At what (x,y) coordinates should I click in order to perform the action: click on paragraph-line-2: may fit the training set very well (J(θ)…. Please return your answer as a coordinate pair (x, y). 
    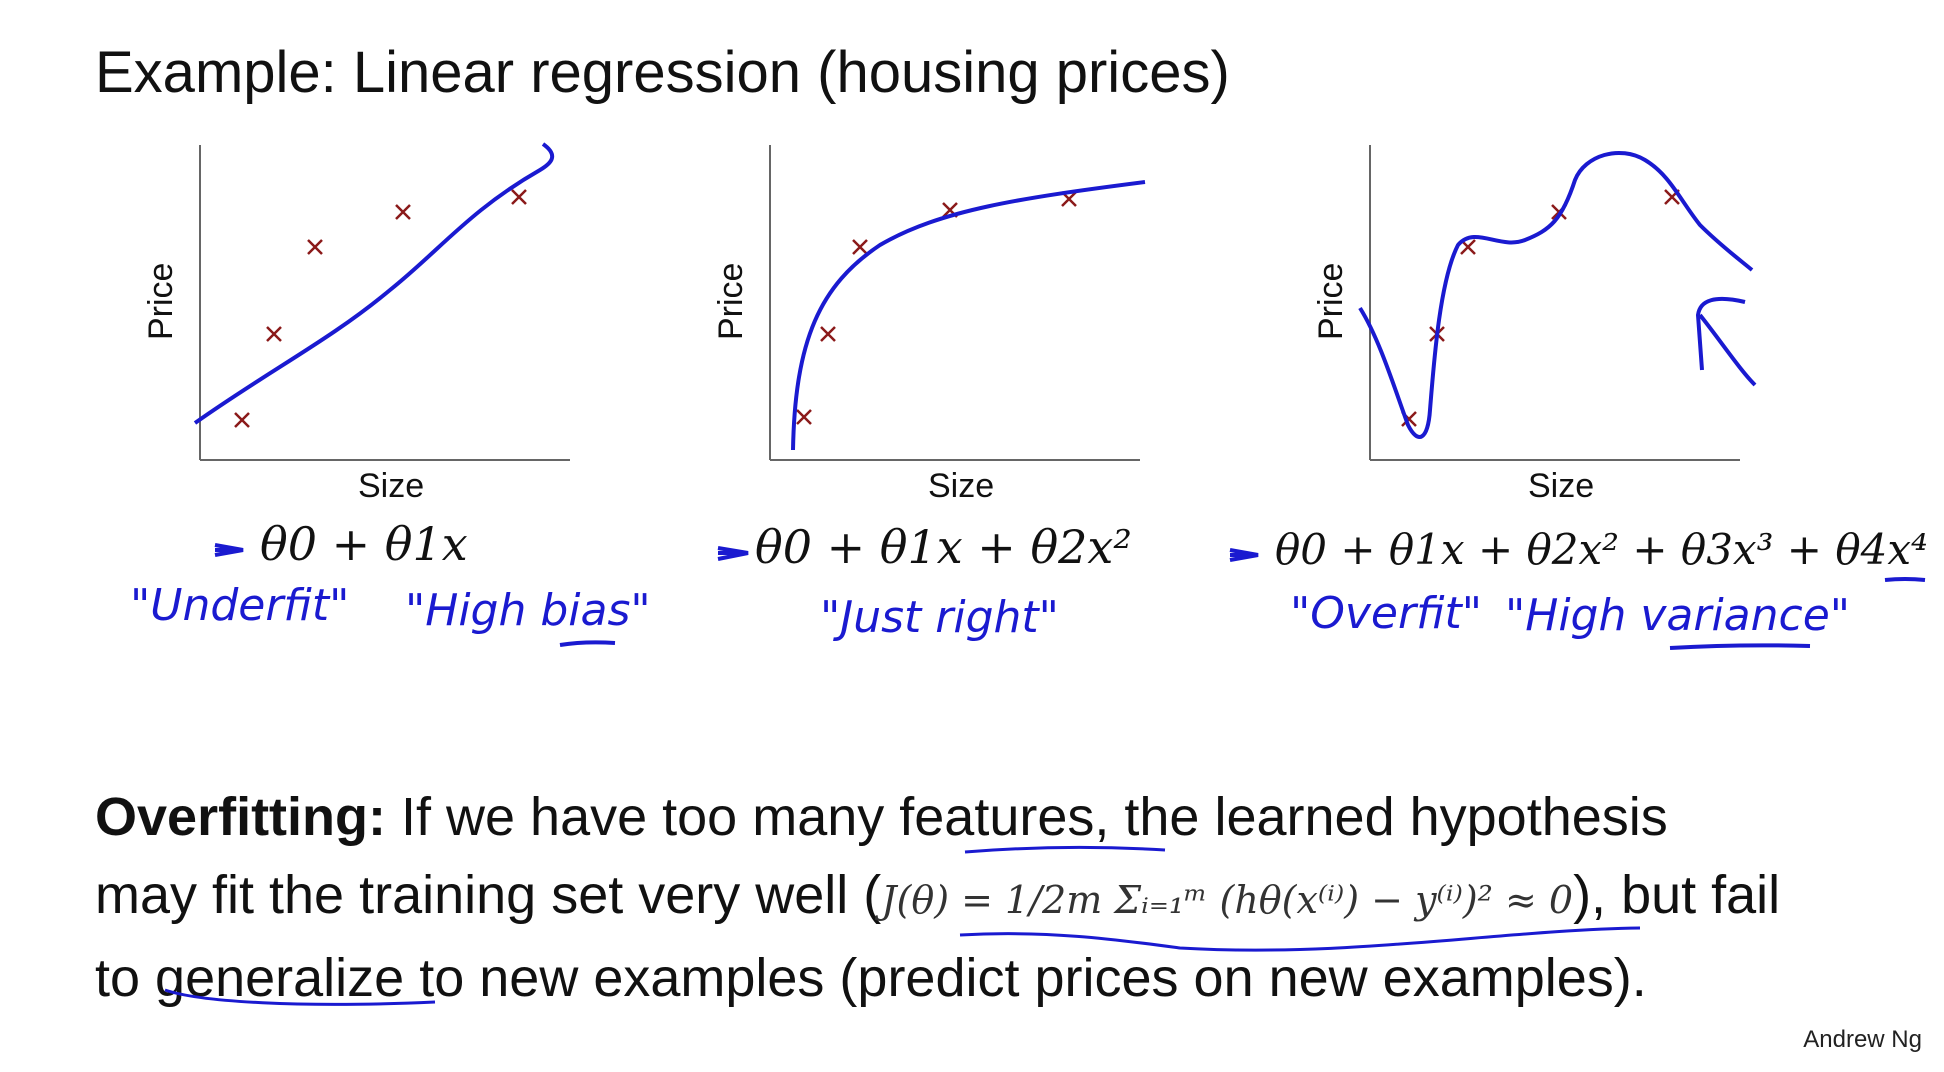
    Looking at the image, I should click on (1005, 897).